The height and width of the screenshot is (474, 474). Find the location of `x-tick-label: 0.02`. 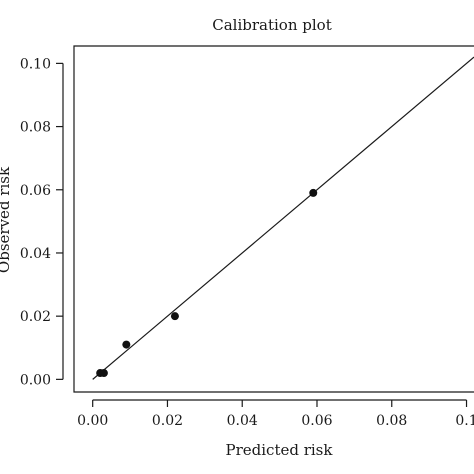

x-tick-label: 0.02 is located at coordinates (167, 421).